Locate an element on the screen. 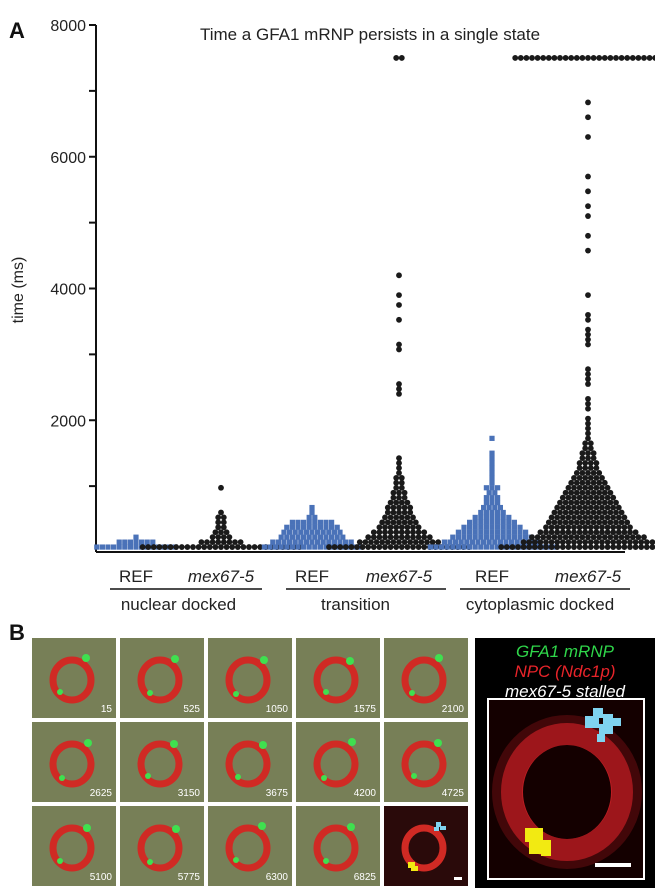  y-tick-label: 4000 is located at coordinates (68, 290).